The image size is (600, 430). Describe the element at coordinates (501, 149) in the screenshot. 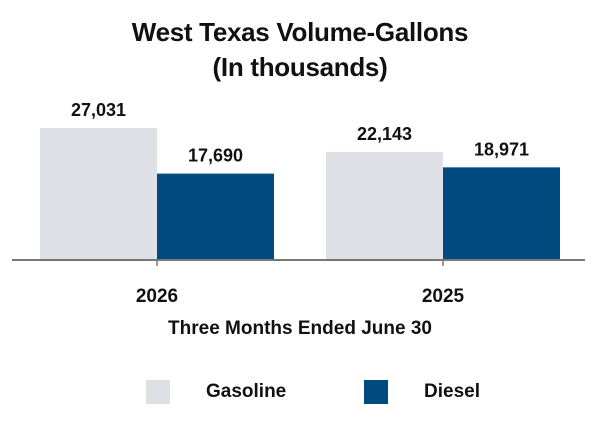

I see `data-label-diesel-2025: 18,971` at that location.